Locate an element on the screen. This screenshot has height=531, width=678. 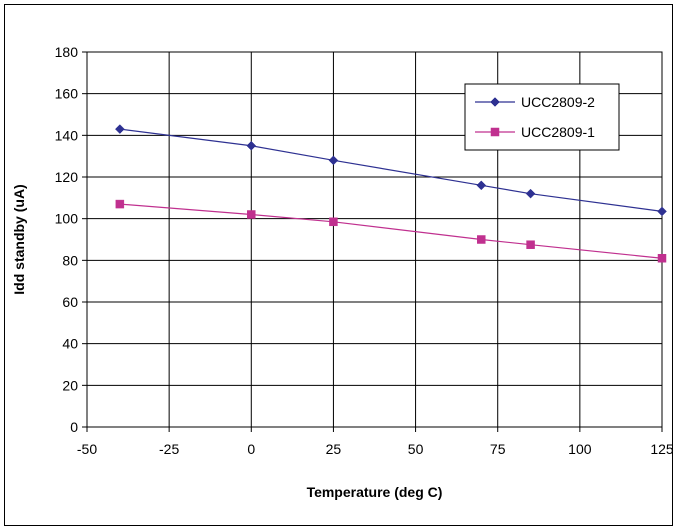
x-tick-label: 75 is located at coordinates (498, 449).